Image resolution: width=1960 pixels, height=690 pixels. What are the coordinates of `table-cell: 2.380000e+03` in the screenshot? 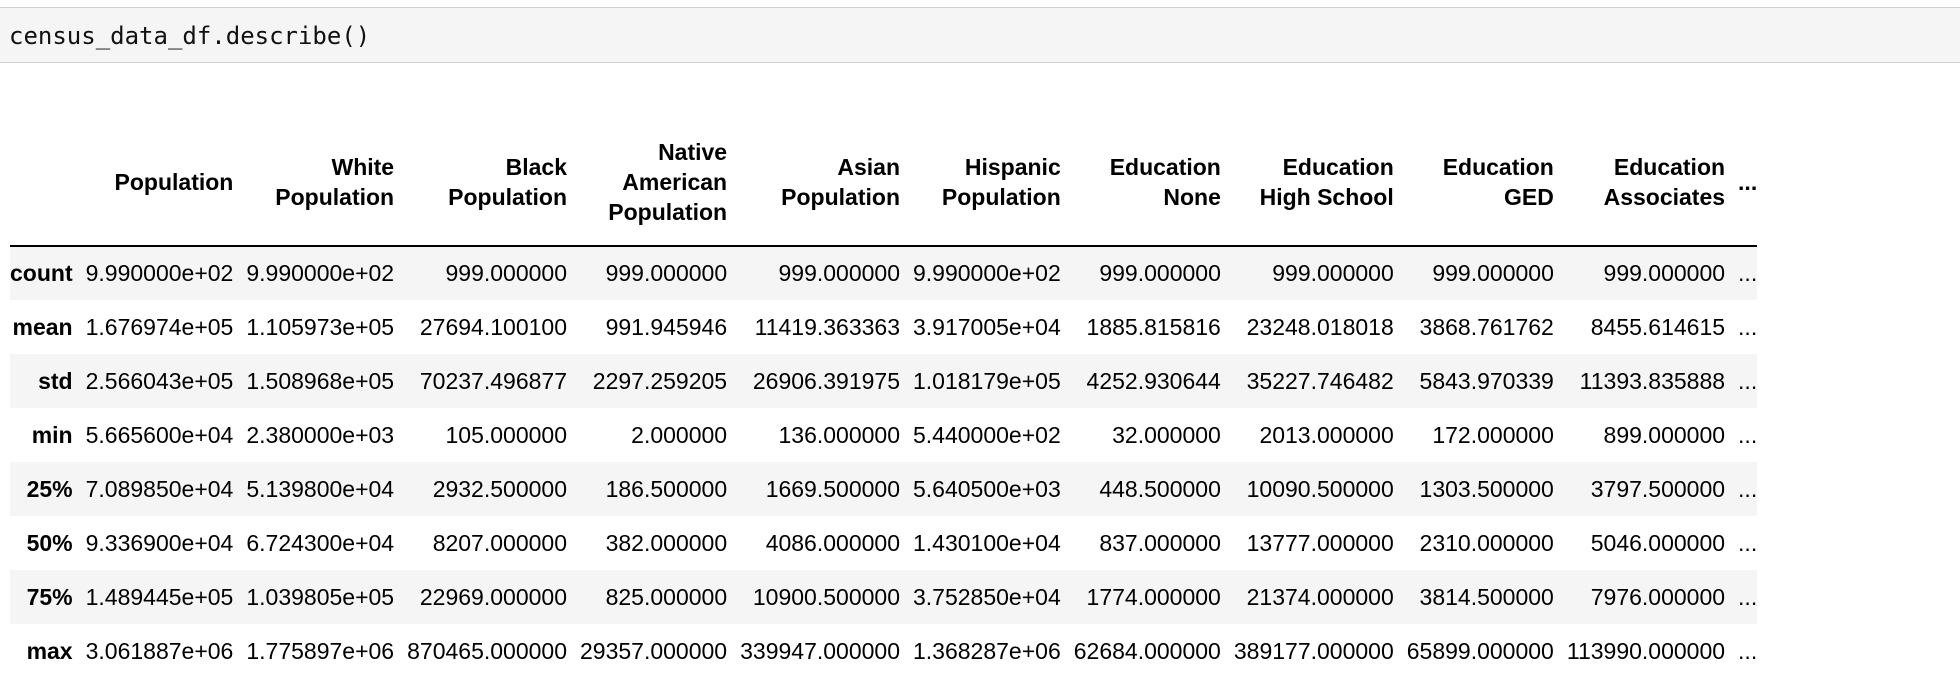 It's located at (320, 434).